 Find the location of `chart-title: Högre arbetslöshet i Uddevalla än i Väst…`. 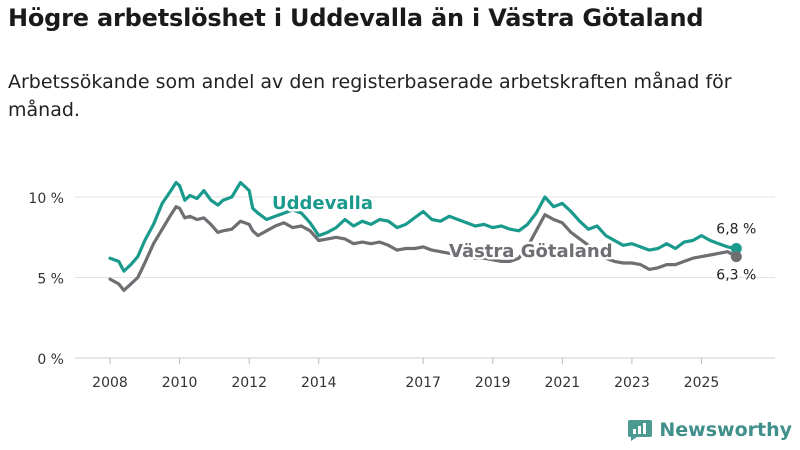

chart-title: Högre arbetslöshet i Uddevalla än i Väst… is located at coordinates (356, 18).